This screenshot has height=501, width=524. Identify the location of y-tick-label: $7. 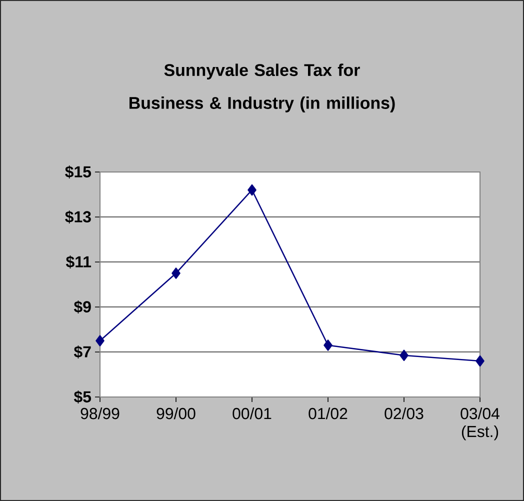
(82, 351).